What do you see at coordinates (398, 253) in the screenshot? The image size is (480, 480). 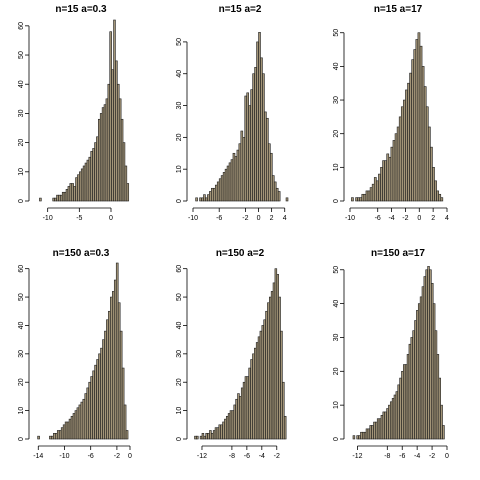 I see `panel-title: n=150 a=17` at bounding box center [398, 253].